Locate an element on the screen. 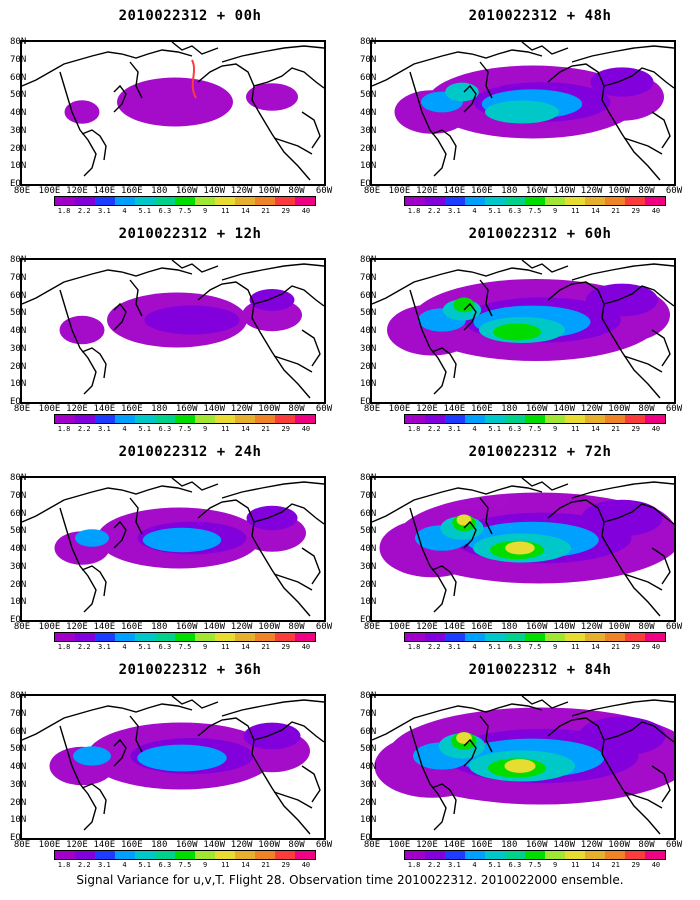  lat-tick-label: 80N is located at coordinates (18, 260).